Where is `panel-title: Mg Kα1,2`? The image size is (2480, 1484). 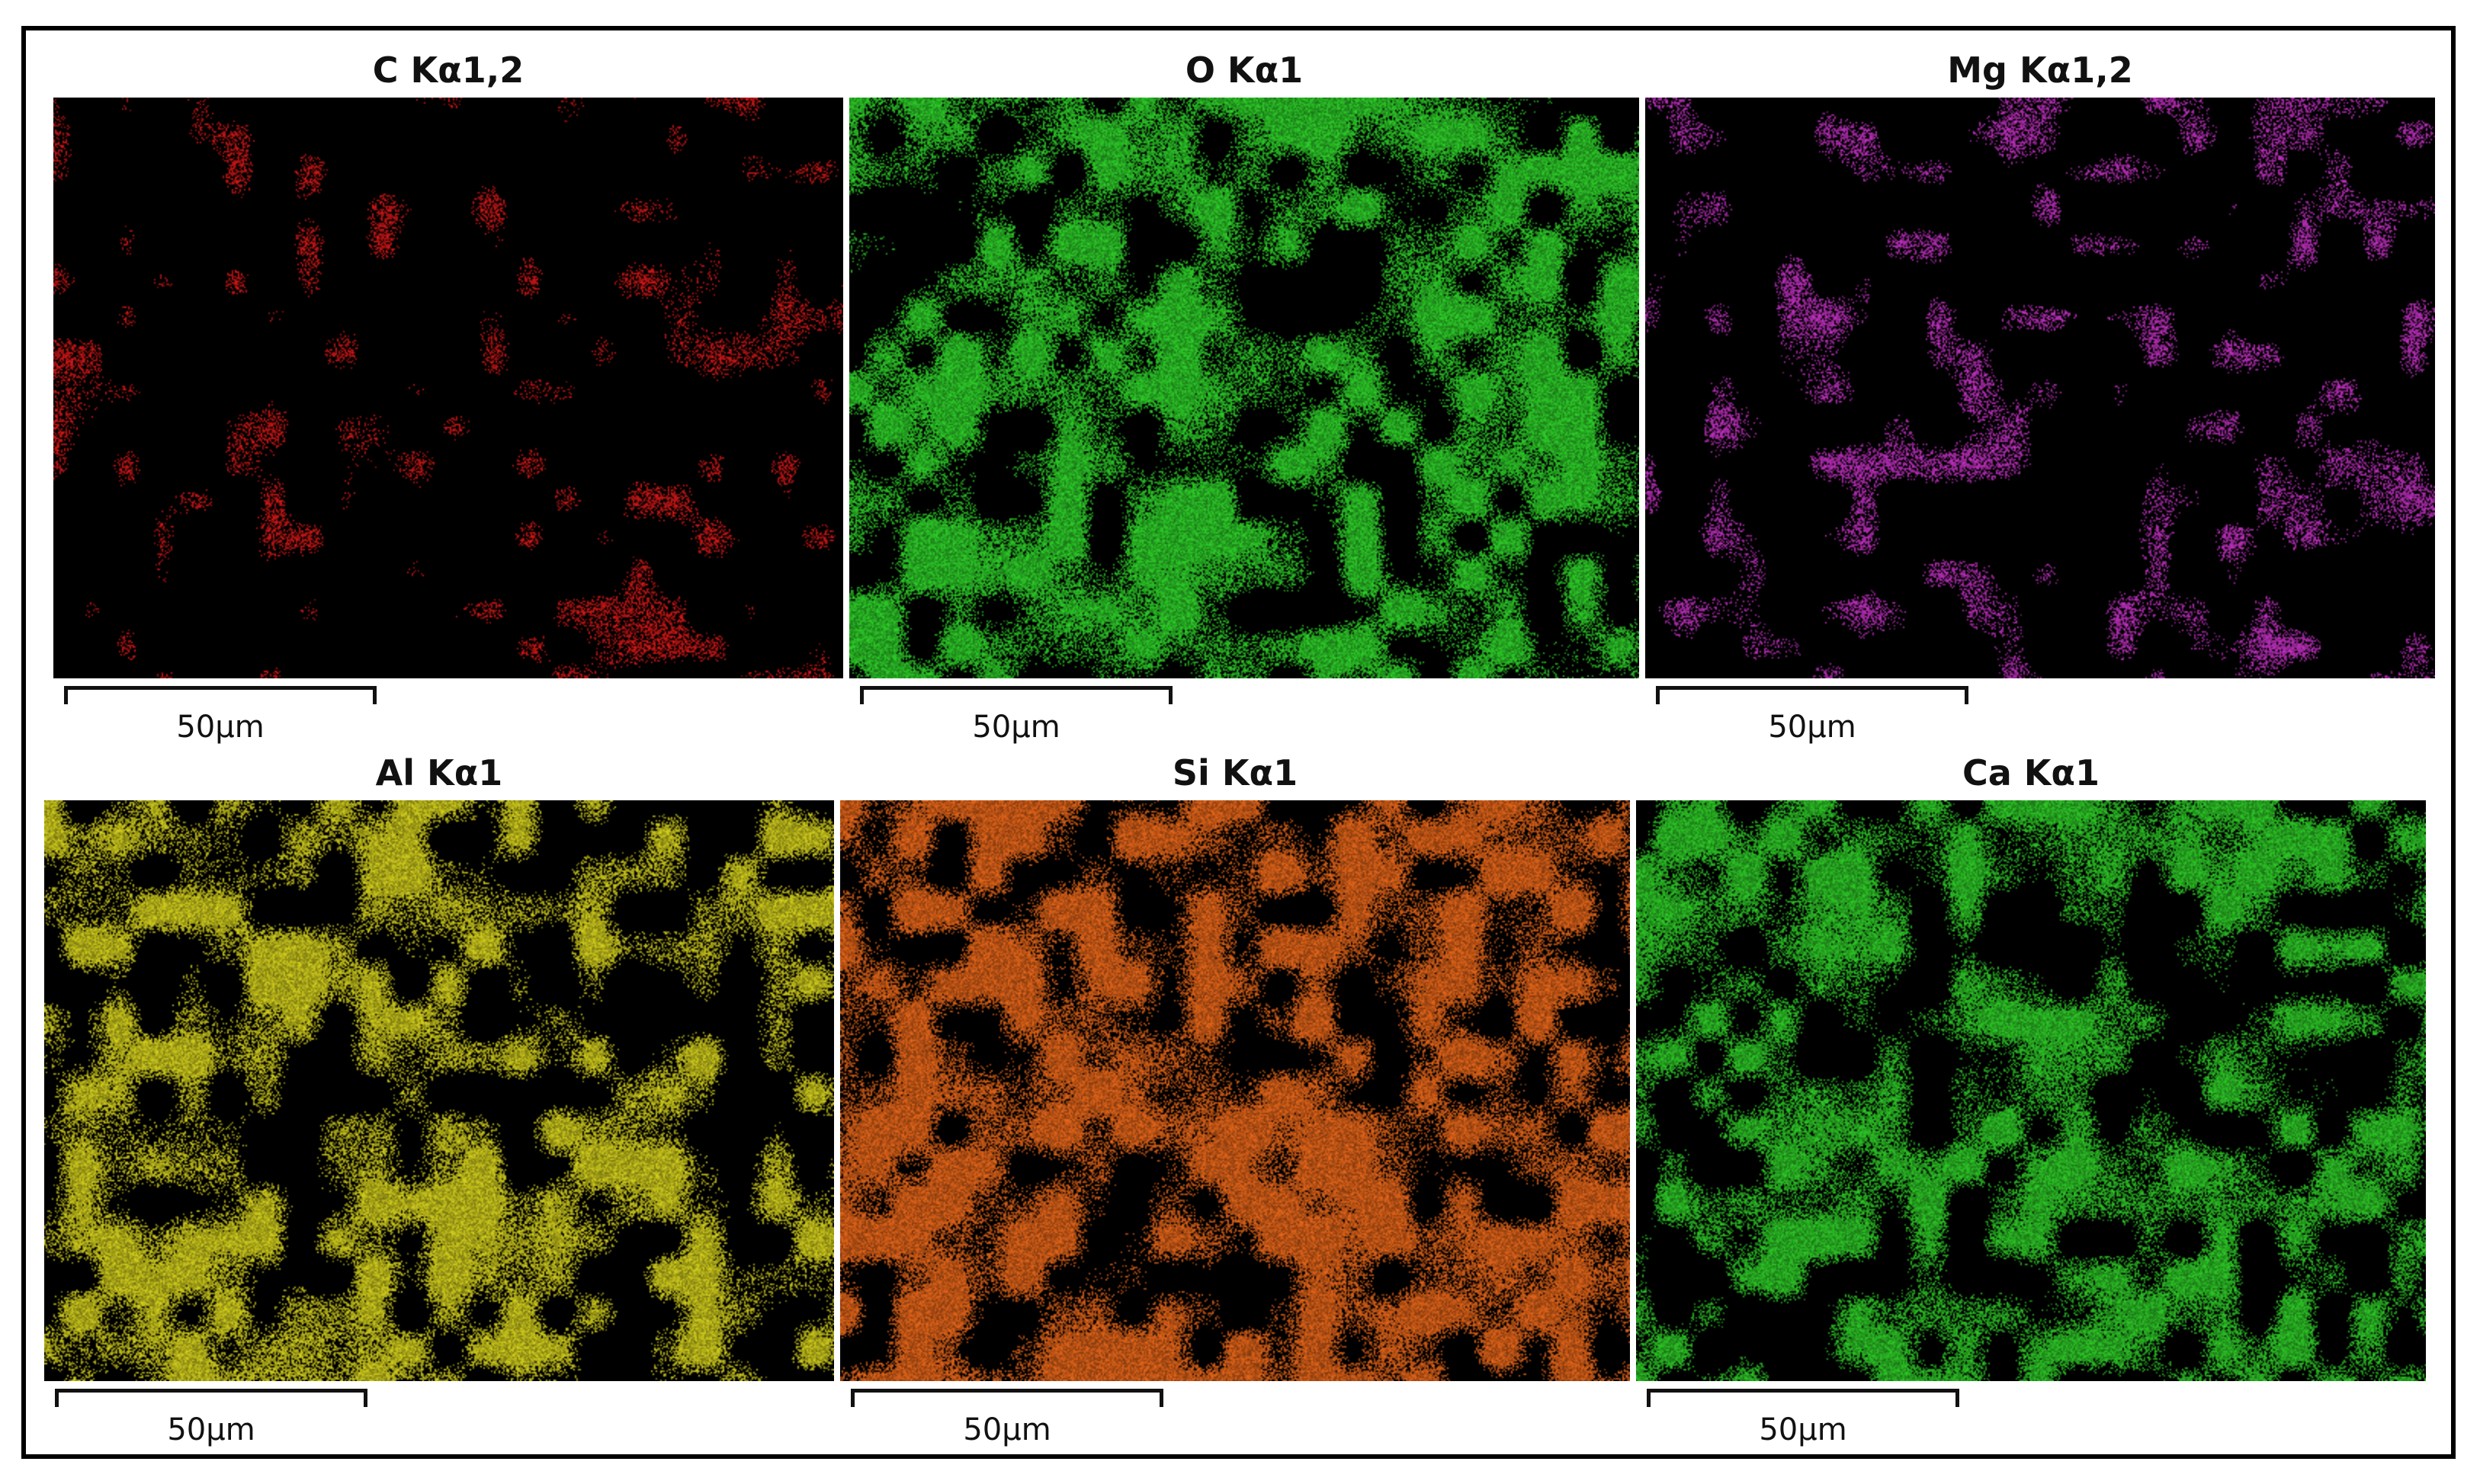
panel-title: Mg Kα1,2 is located at coordinates (2040, 70).